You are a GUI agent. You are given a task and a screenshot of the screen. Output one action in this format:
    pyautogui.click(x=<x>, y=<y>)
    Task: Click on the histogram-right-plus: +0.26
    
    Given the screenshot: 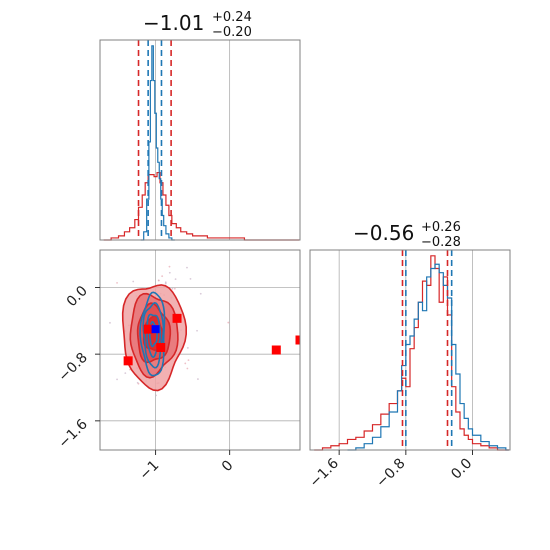 What is the action you would take?
    pyautogui.click(x=441, y=227)
    